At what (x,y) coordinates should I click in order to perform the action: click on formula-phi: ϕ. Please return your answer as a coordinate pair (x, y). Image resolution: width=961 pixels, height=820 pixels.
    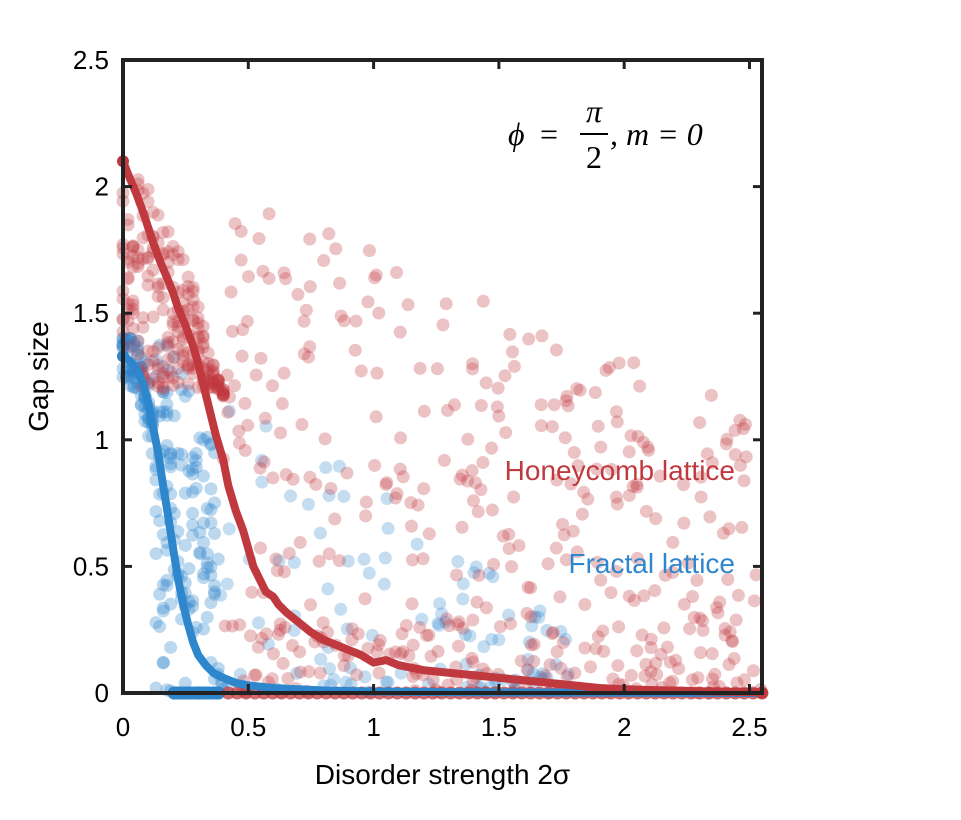
    Looking at the image, I should click on (516, 134).